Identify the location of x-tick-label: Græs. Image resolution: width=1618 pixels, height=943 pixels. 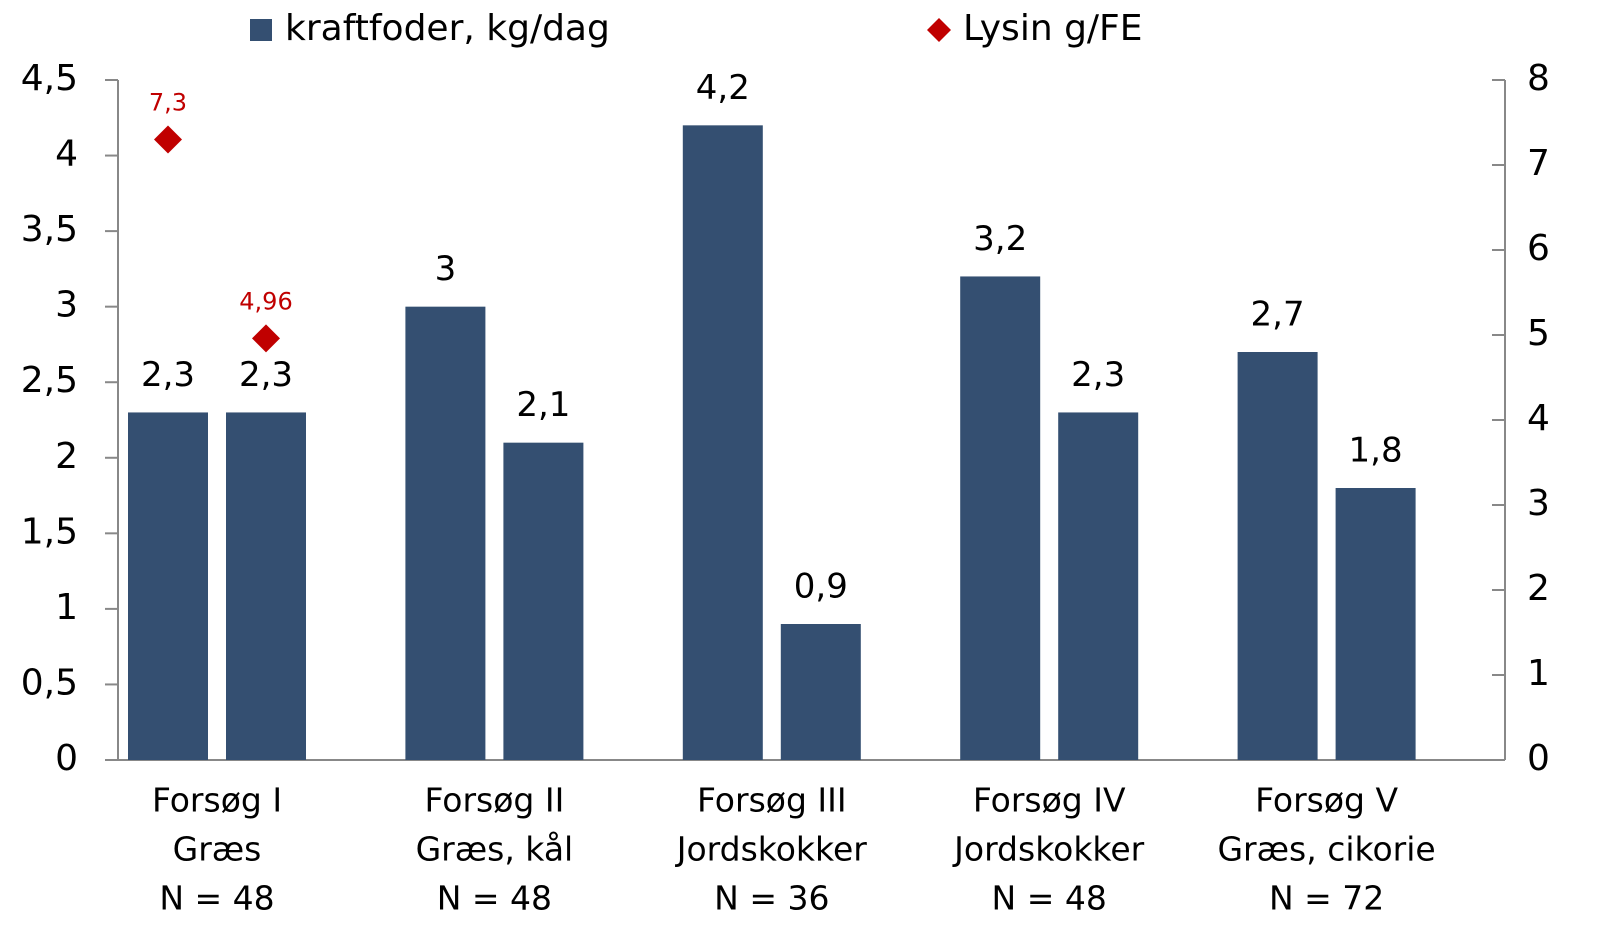
(217, 849).